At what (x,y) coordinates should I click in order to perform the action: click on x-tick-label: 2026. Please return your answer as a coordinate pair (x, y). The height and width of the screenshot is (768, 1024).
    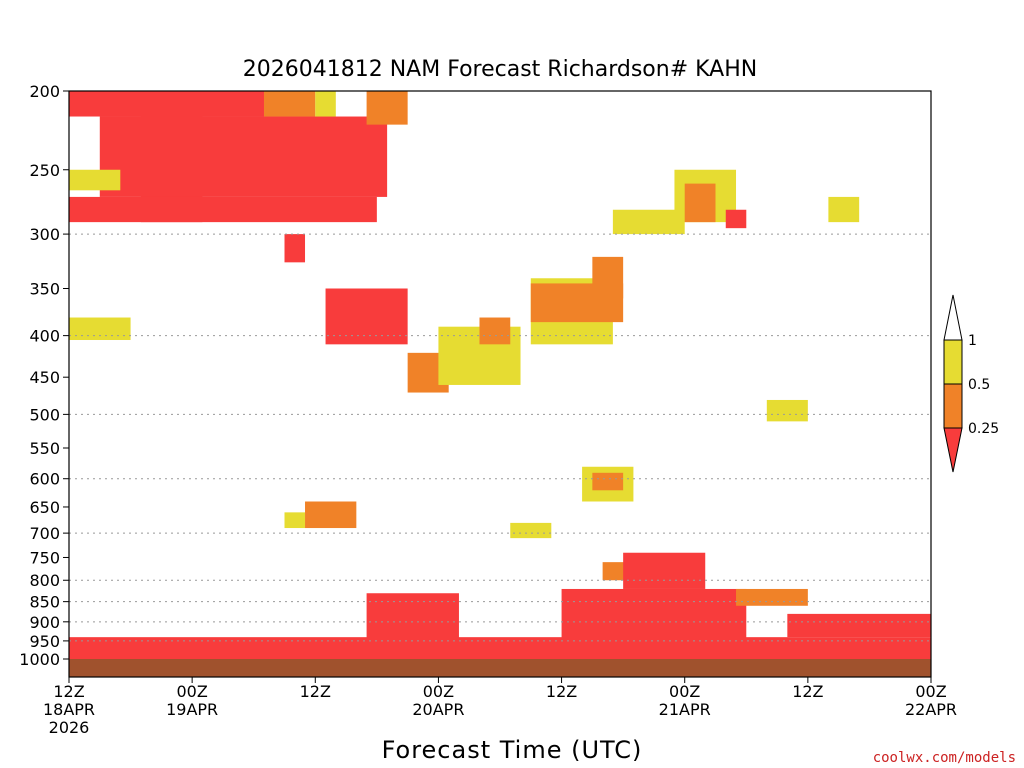
    Looking at the image, I should click on (69, 727).